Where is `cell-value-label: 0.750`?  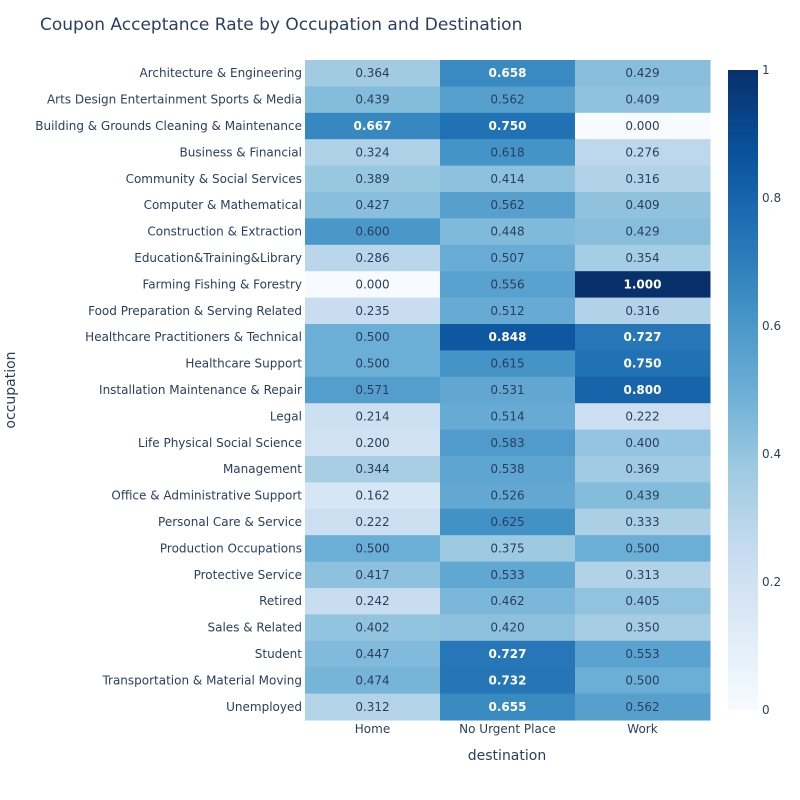
cell-value-label: 0.750 is located at coordinates (508, 126).